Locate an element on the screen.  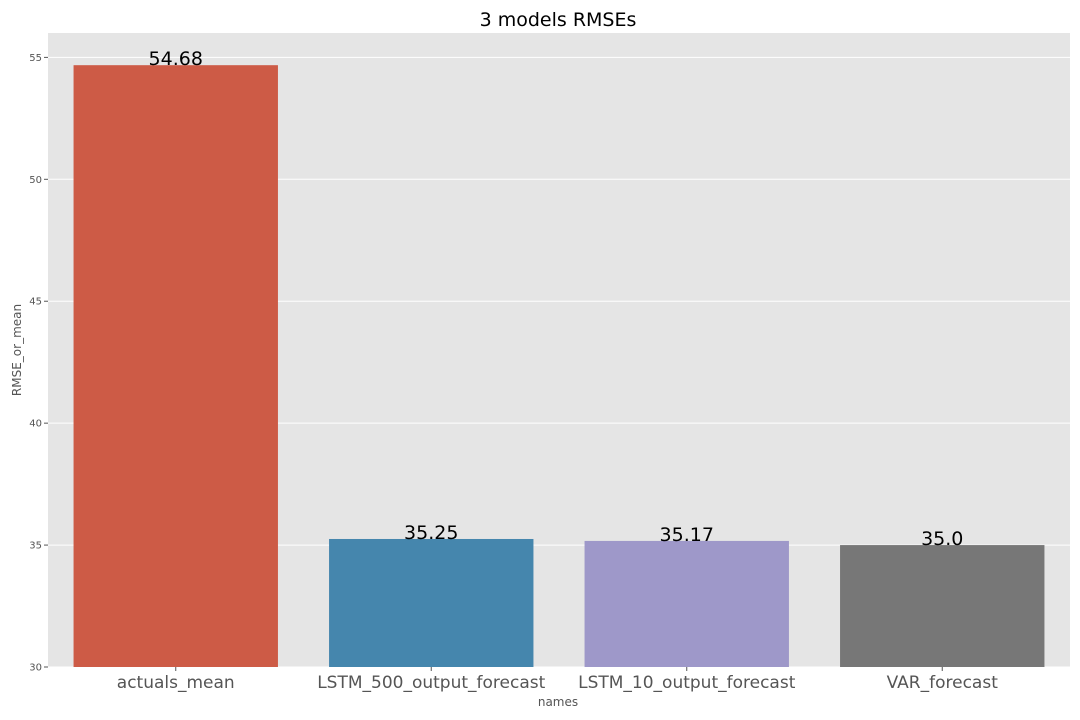
bar-VAR_forecast is located at coordinates (942, 606).